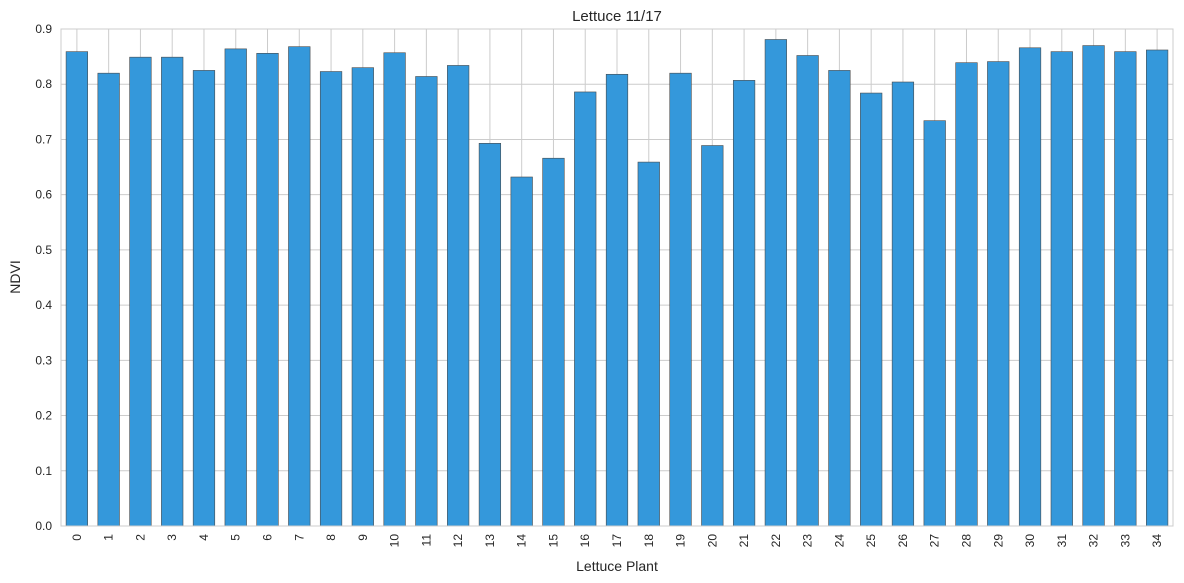 Image resolution: width=1184 pixels, height=583 pixels. Describe the element at coordinates (1157, 541) in the screenshot. I see `x-tick-label: 34` at that location.